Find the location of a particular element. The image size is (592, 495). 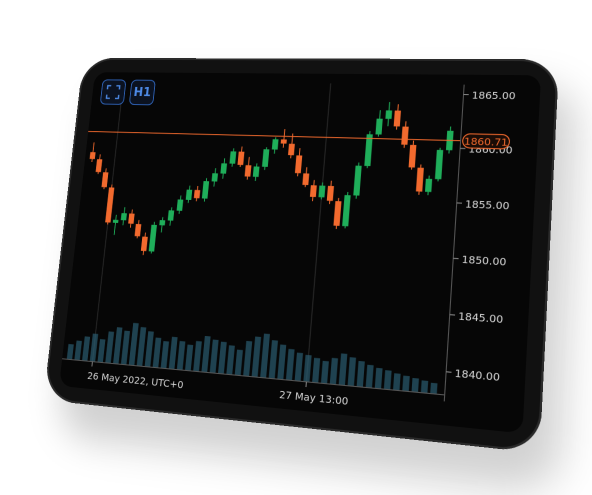

current-price-label: 1860.71 is located at coordinates (486, 142).